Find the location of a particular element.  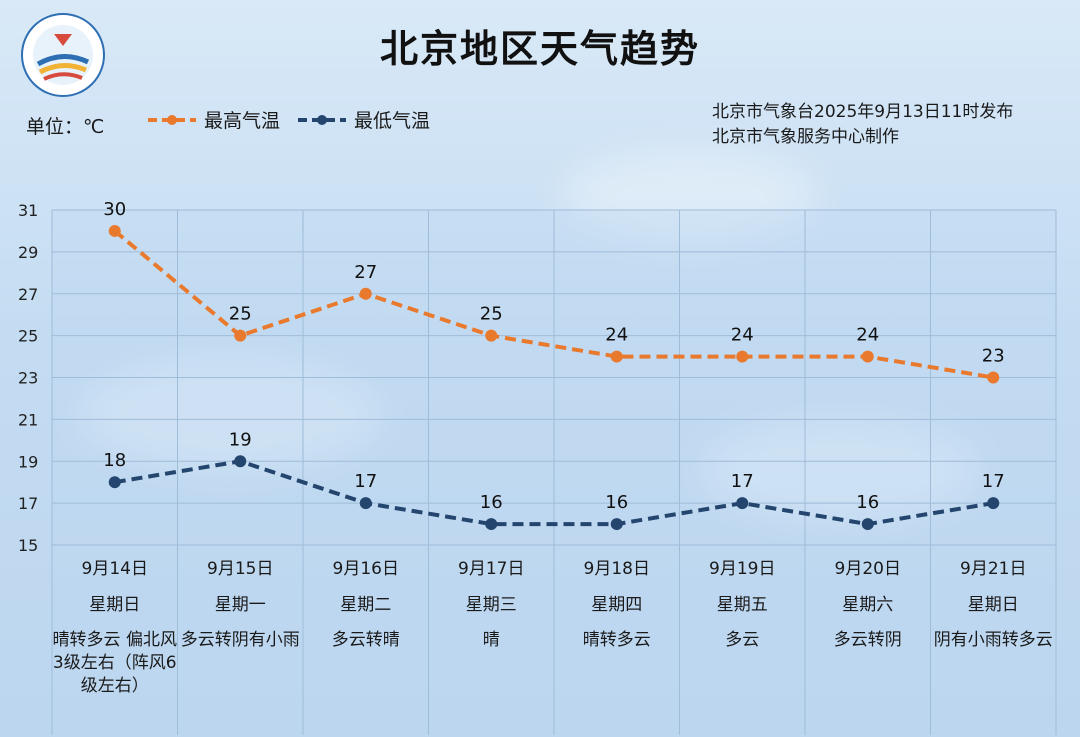

page-title: 北京地区天气趋势 is located at coordinates (539, 49).